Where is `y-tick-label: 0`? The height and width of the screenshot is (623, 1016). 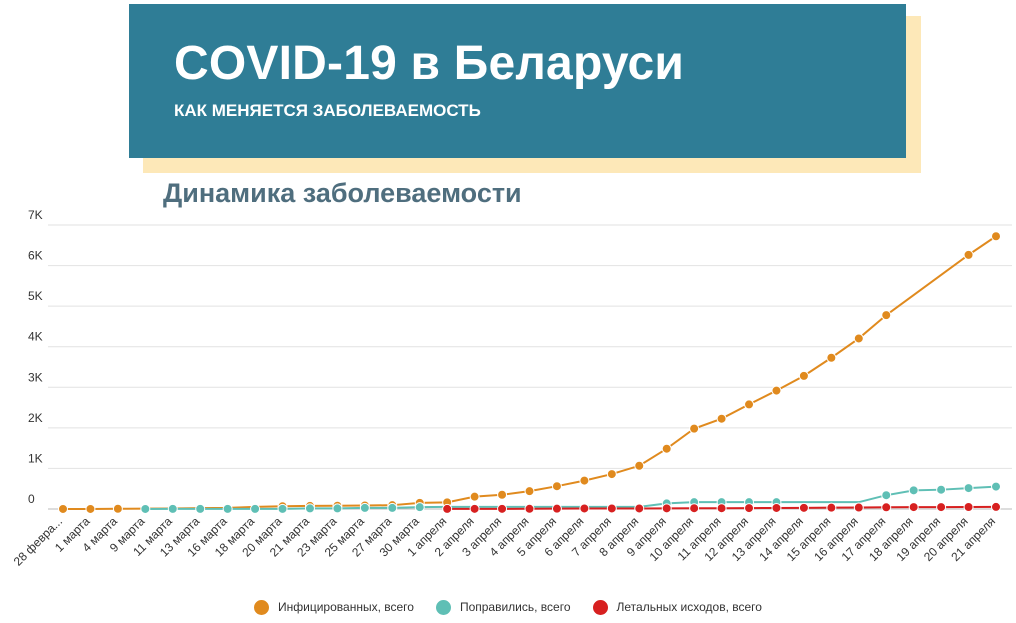 y-tick-label: 0 is located at coordinates (31, 499).